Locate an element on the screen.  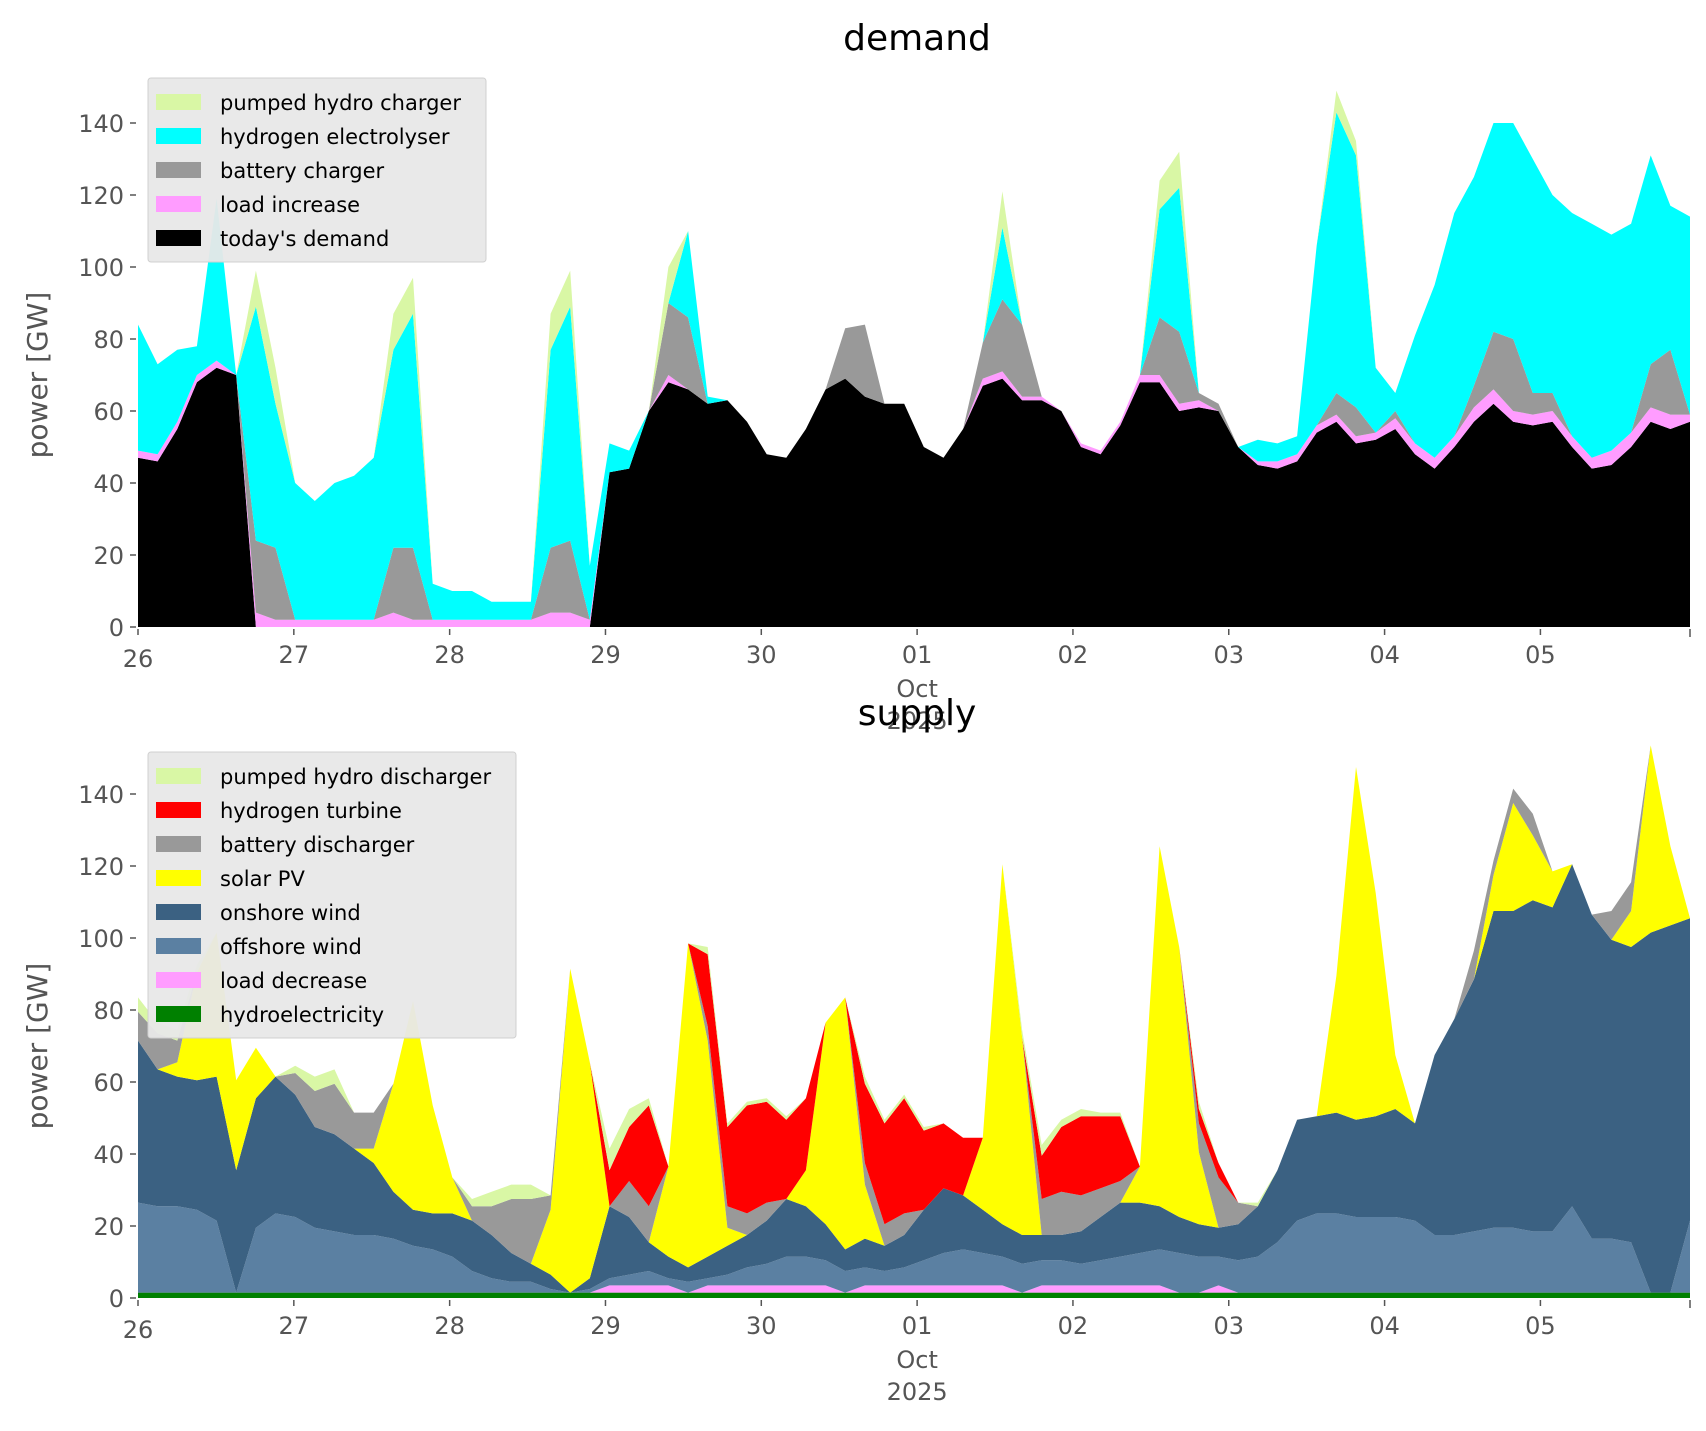
legend-label: hydrogen electrolyser is located at coordinates (335, 137).